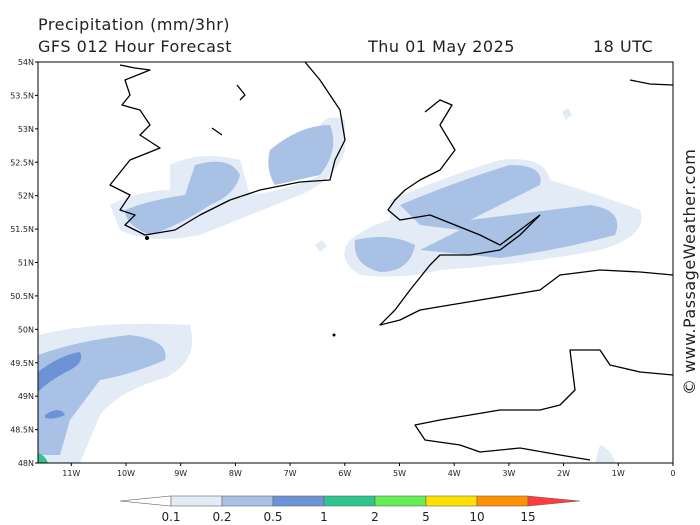 Image resolution: width=700 pixels, height=525 pixels. Describe the element at coordinates (126, 473) in the screenshot. I see `lon-label: 10W` at that location.